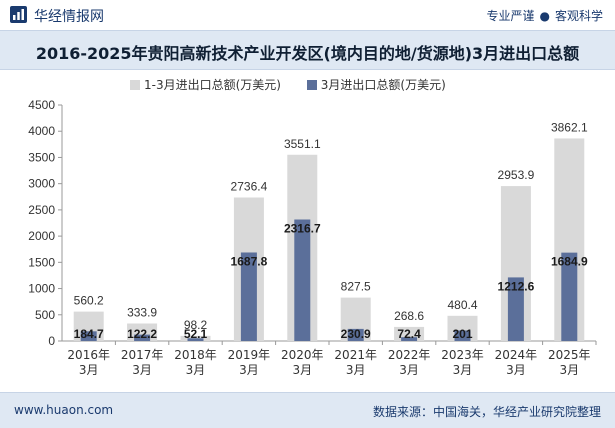 This screenshot has height=428, width=615. What do you see at coordinates (409, 334) in the screenshot?
I see `data-label-march: 72.4` at bounding box center [409, 334].